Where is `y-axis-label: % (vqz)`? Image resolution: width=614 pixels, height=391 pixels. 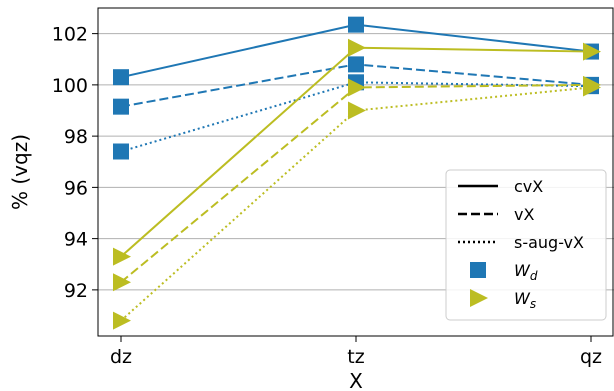 y-axis-label: % (vqz) is located at coordinates (20, 172).